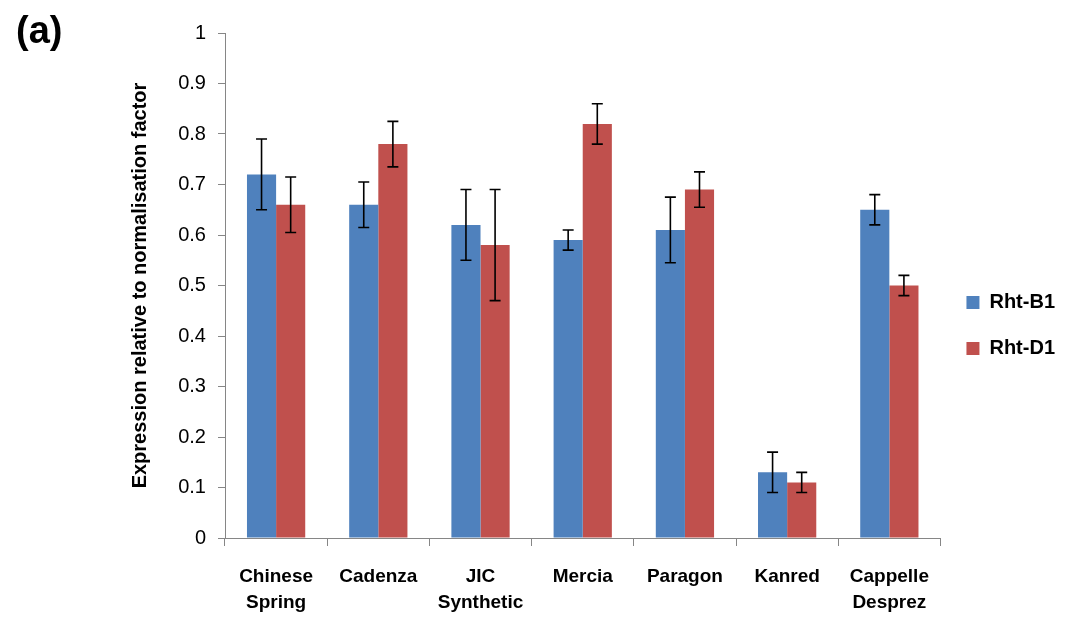 This screenshot has width=1069, height=618. What do you see at coordinates (1022, 347) in the screenshot?
I see `legend-label: Rht-D1` at bounding box center [1022, 347].